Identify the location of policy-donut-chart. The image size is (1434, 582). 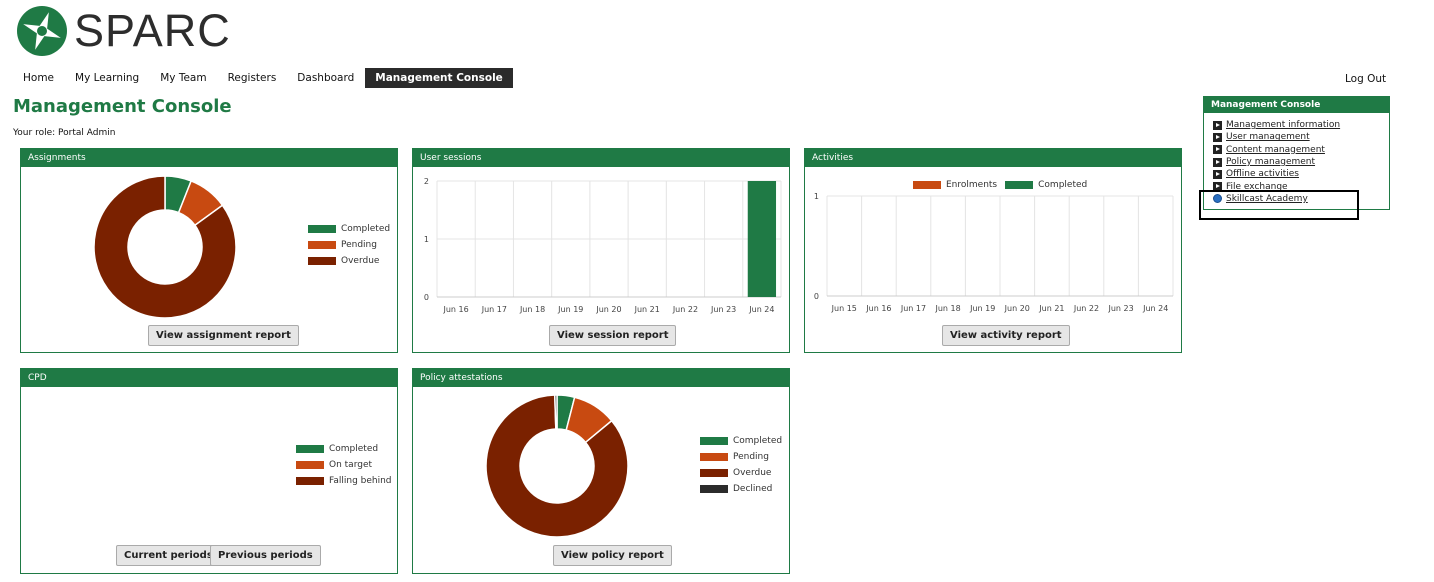
(557, 466).